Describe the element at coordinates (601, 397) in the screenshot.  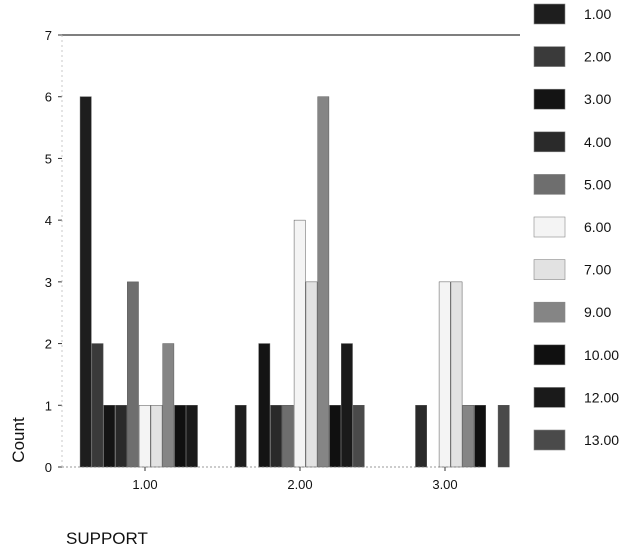
I see `legend-label: 12.00` at that location.